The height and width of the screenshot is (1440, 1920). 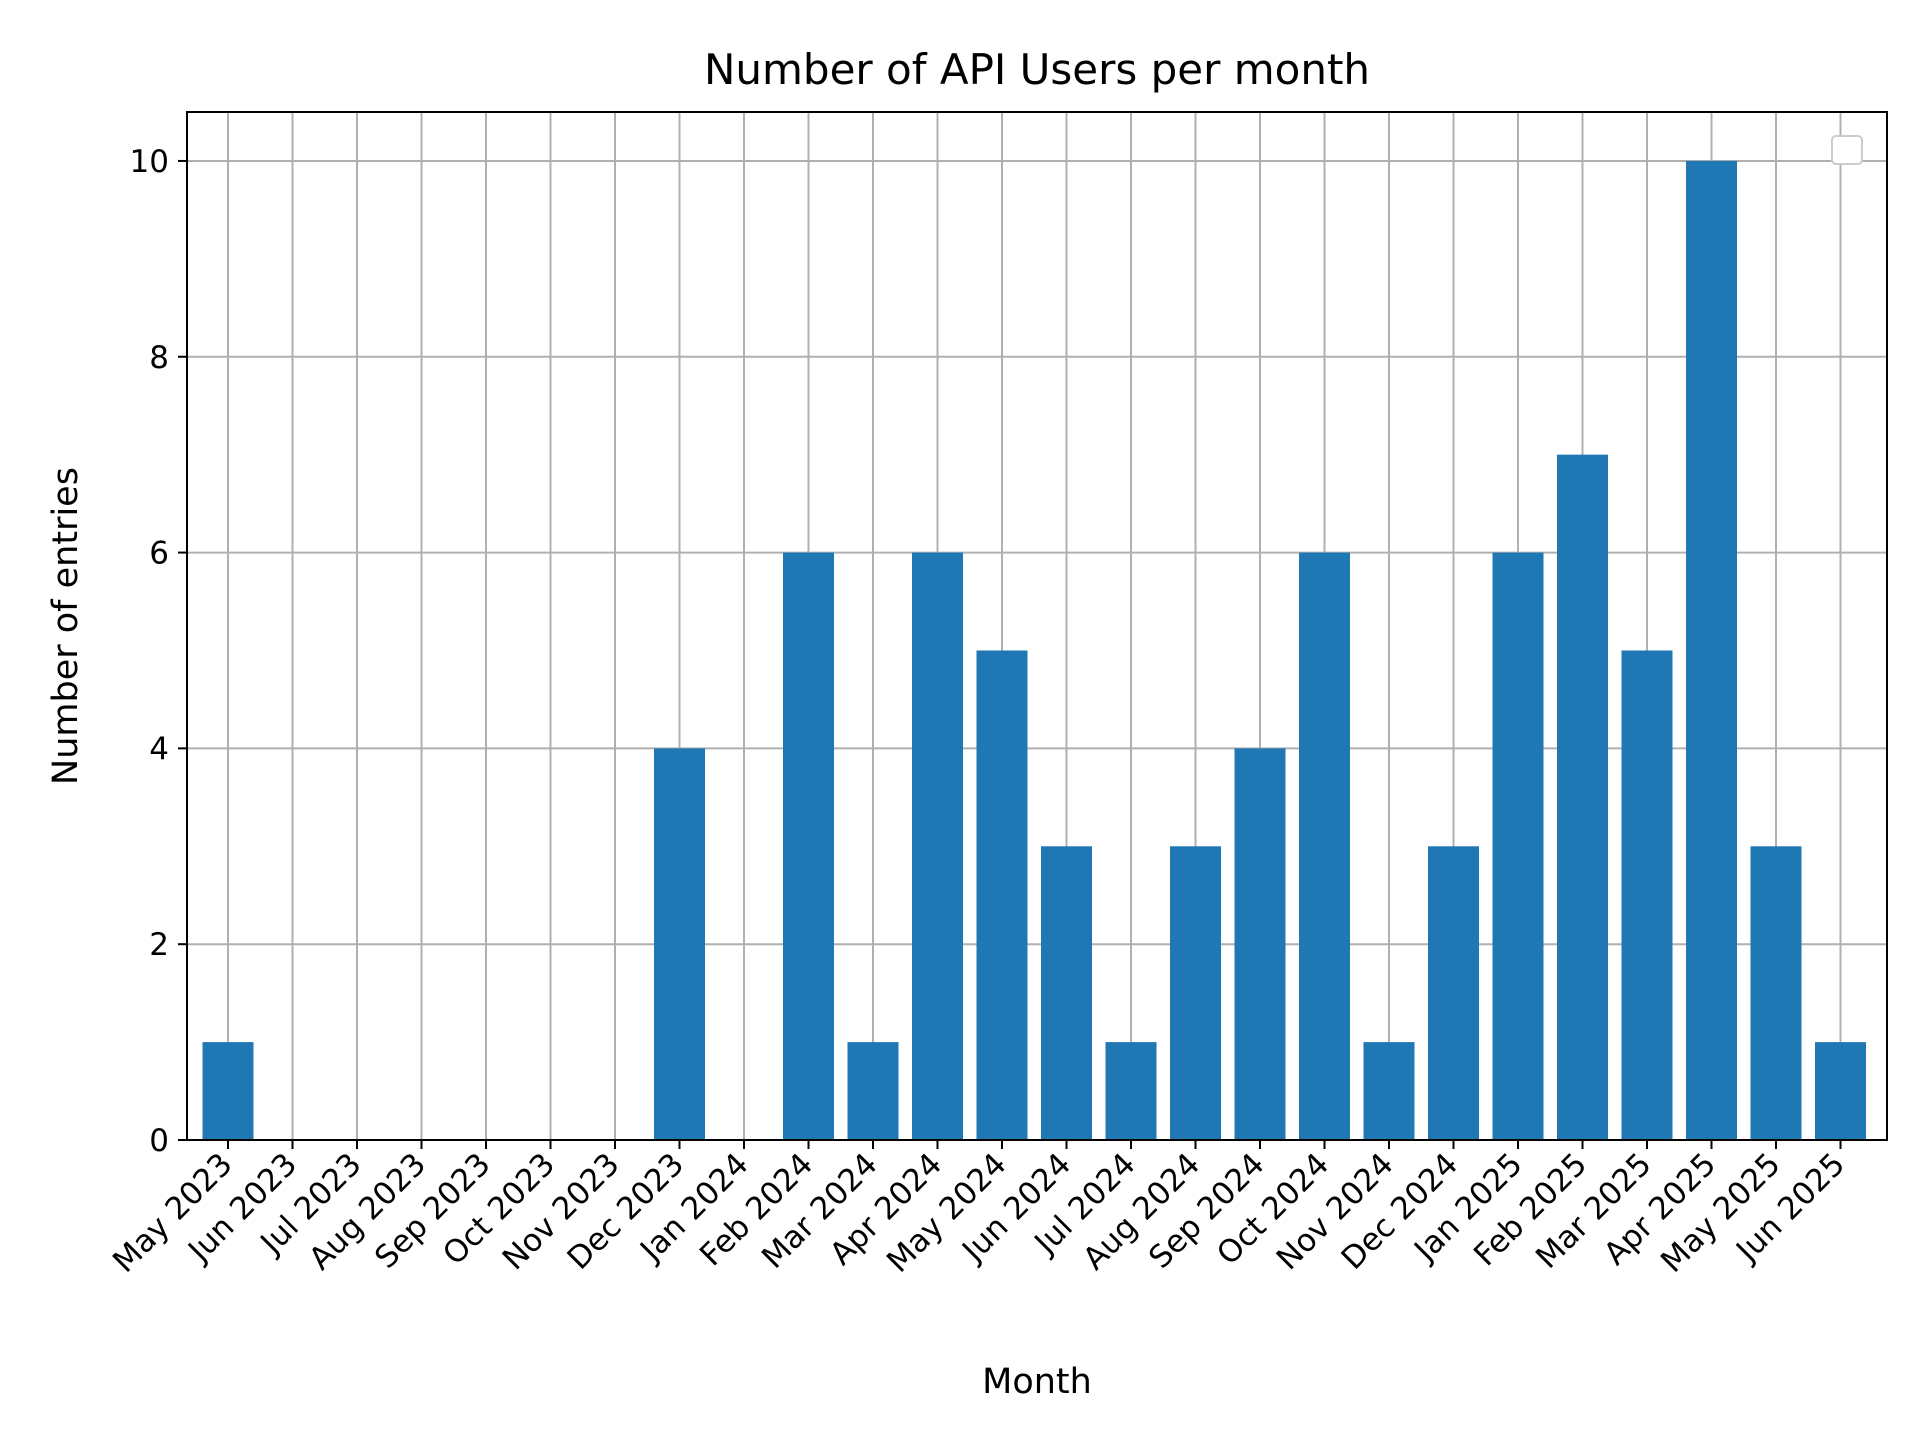 I want to click on bar-apr-2025, so click(x=1711, y=650).